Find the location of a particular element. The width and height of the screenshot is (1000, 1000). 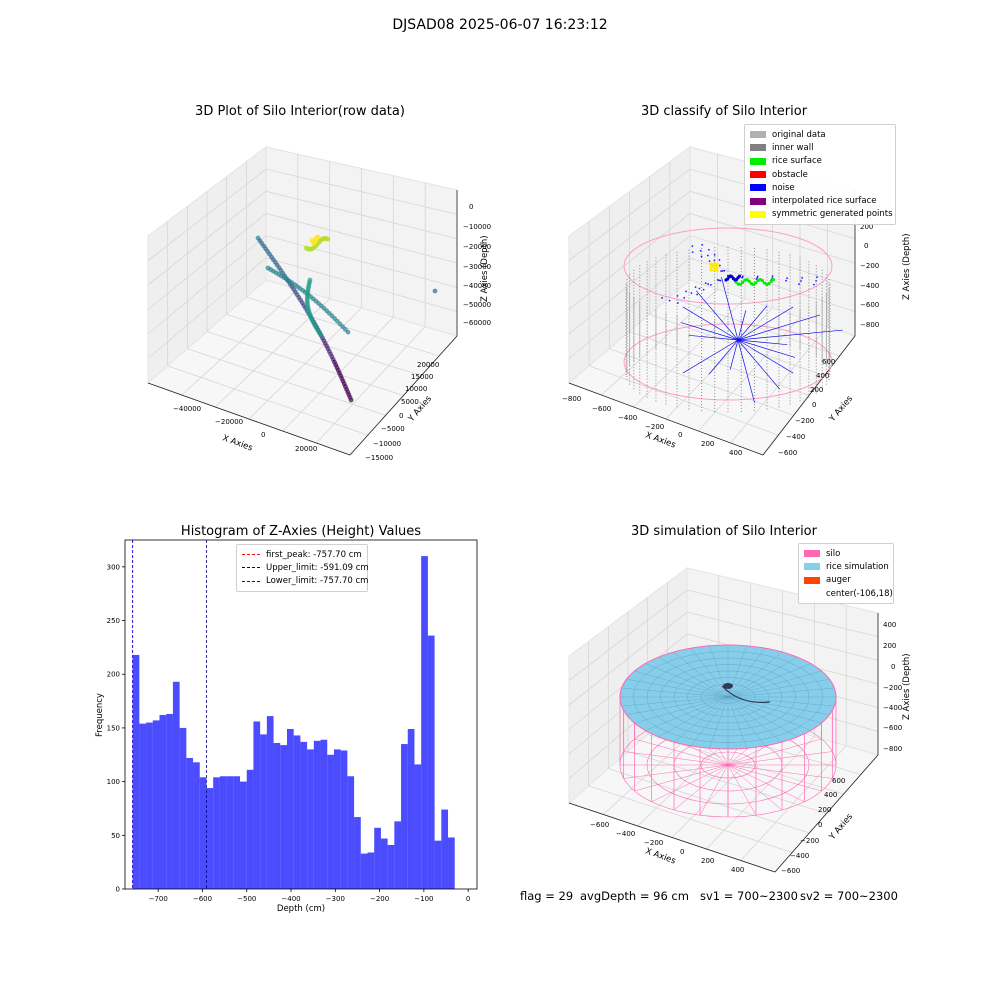

panel4-xtick: −400 is located at coordinates (625, 834).